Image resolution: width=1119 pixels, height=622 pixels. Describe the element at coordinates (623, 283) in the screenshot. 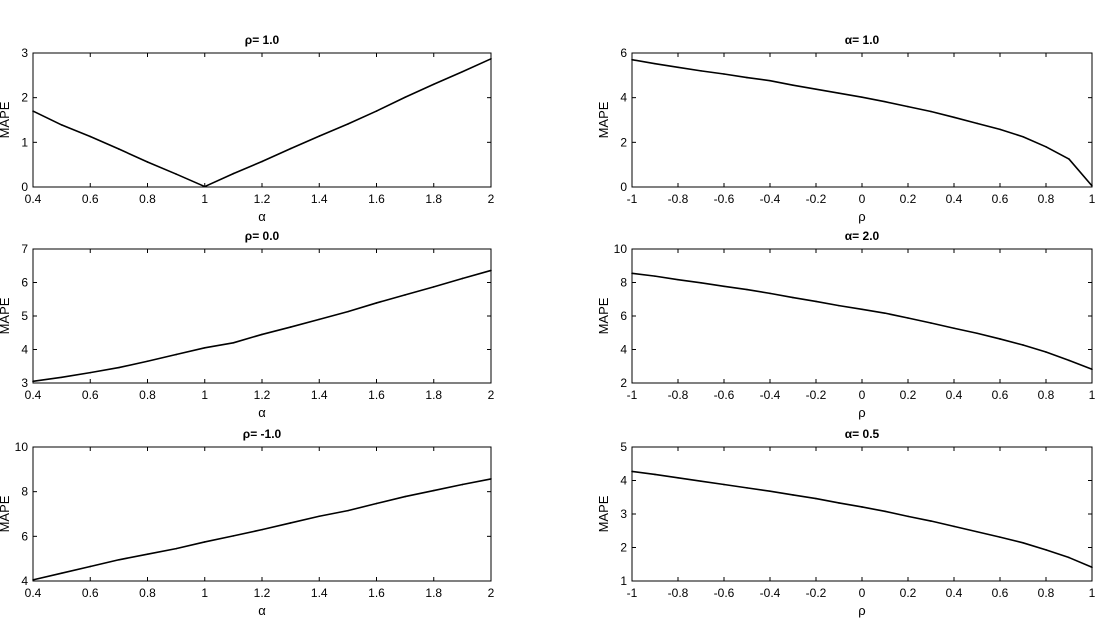

I see `y-tick-label: 8` at that location.